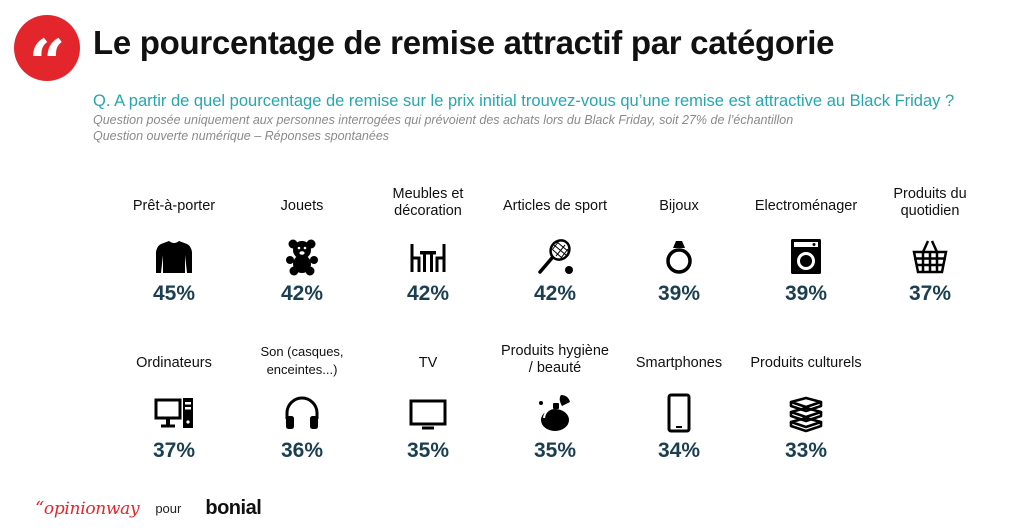 Image resolution: width=1033 pixels, height=531 pixels. Describe the element at coordinates (302, 360) in the screenshot. I see `category-label: Son (casques, enceintes...)` at that location.